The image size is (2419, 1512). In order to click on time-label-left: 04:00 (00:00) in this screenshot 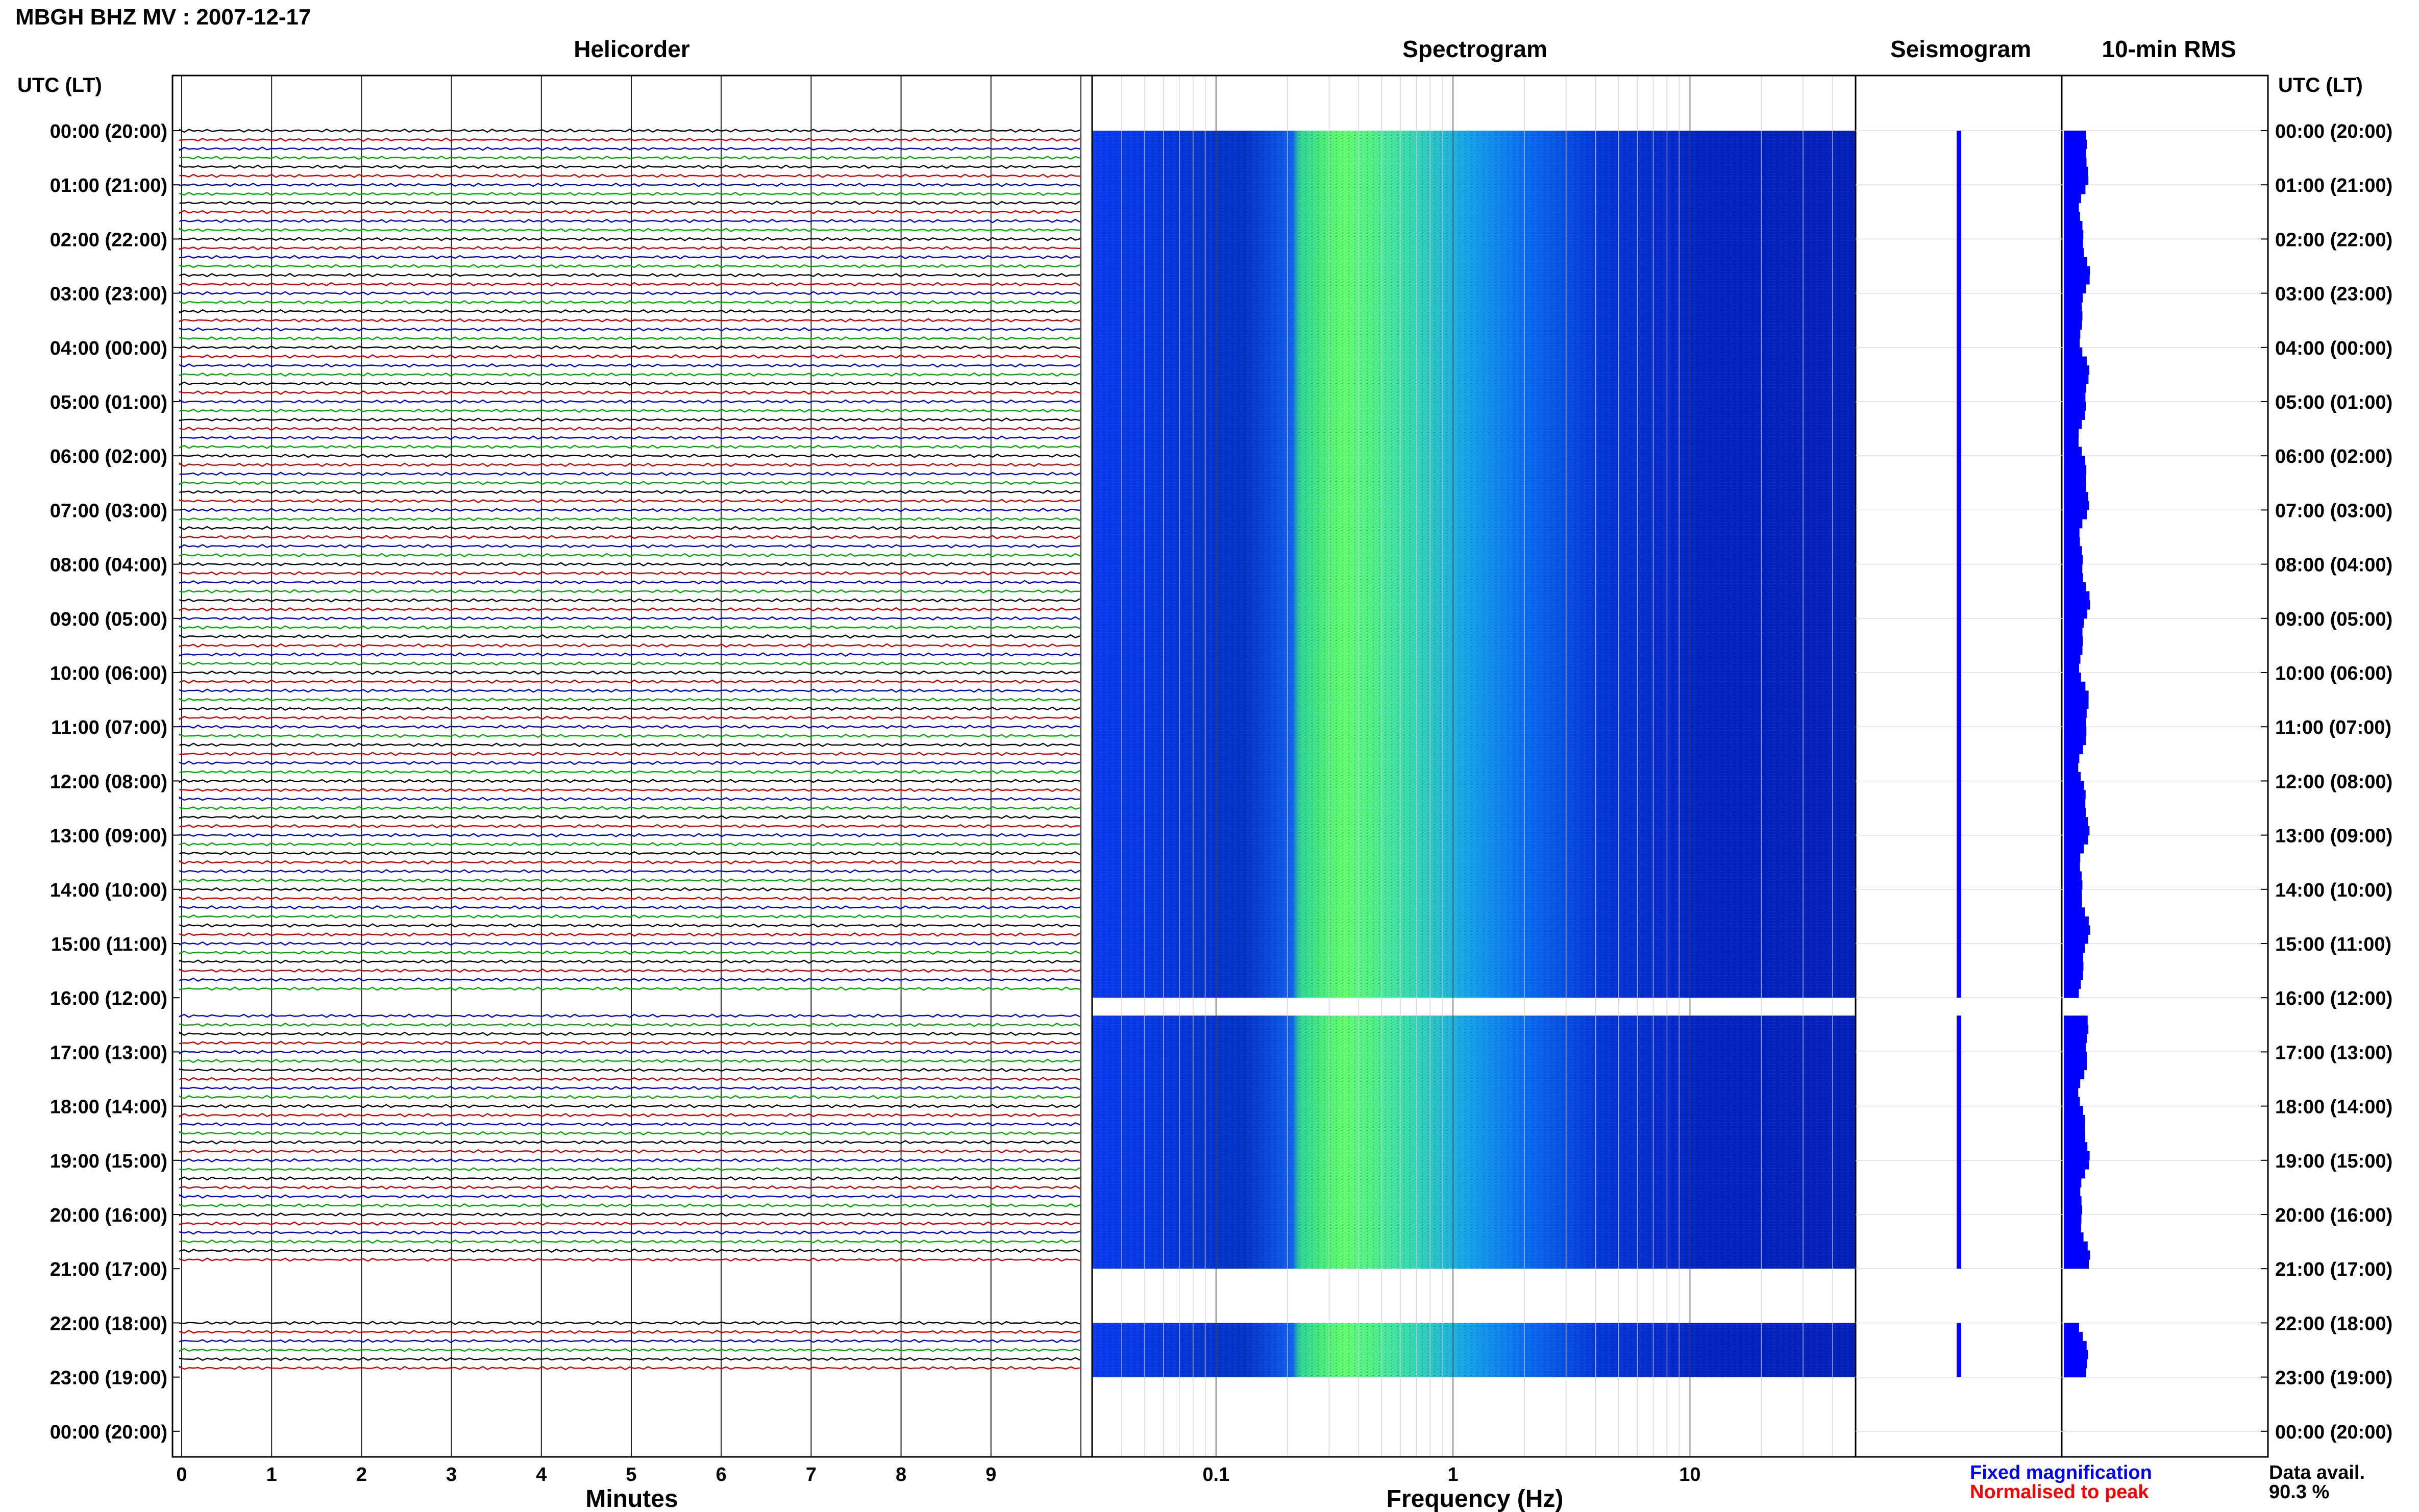, I will do `click(108, 348)`.